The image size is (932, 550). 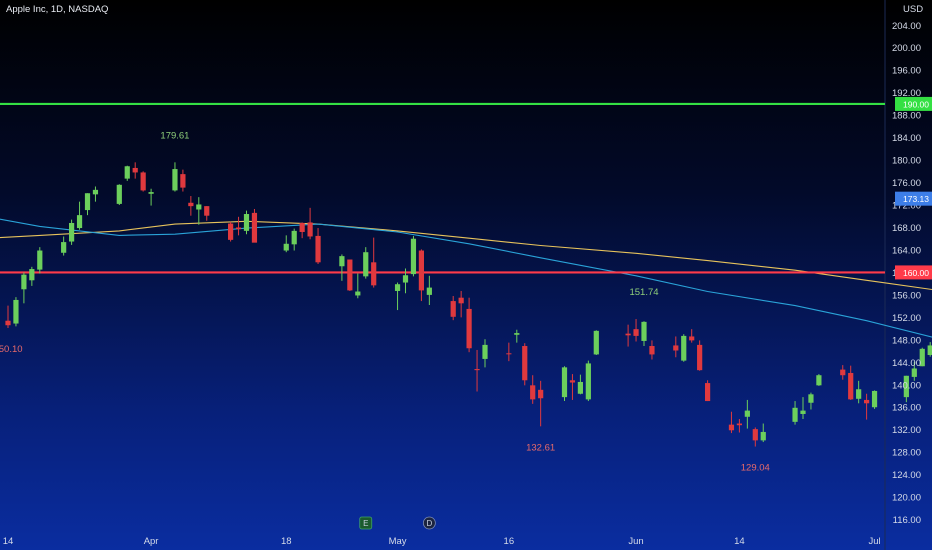 What do you see at coordinates (174, 135) in the screenshot?
I see `annotation-high: 179.61` at bounding box center [174, 135].